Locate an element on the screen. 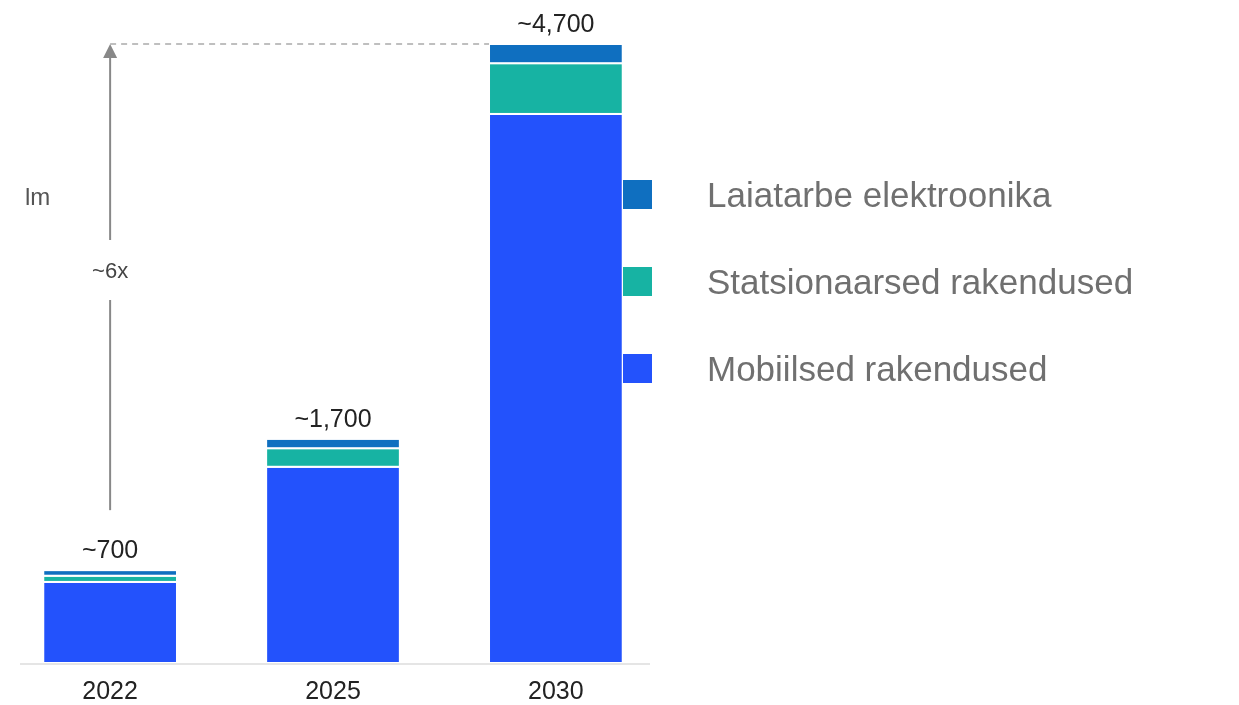 This screenshot has width=1239, height=705. annotation: ~6x is located at coordinates (110, 270).